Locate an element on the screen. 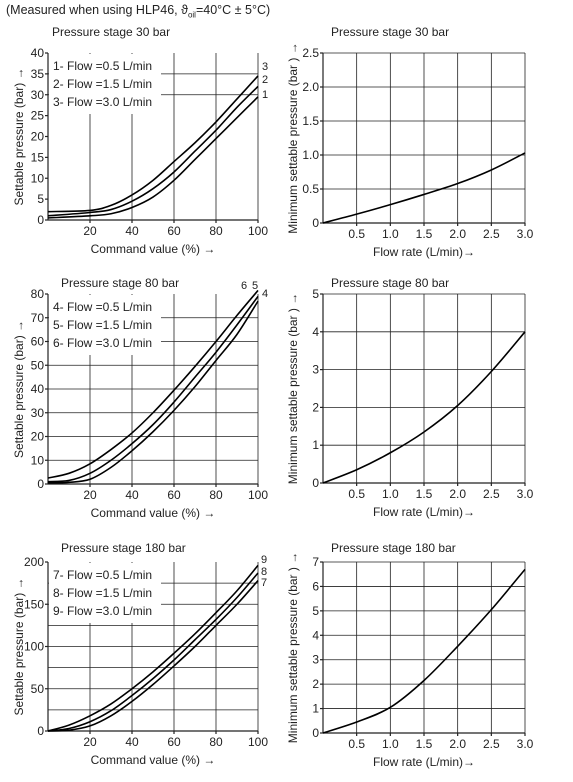 This screenshot has height=782, width=573. oil-subscript: oil is located at coordinates (191, 15).